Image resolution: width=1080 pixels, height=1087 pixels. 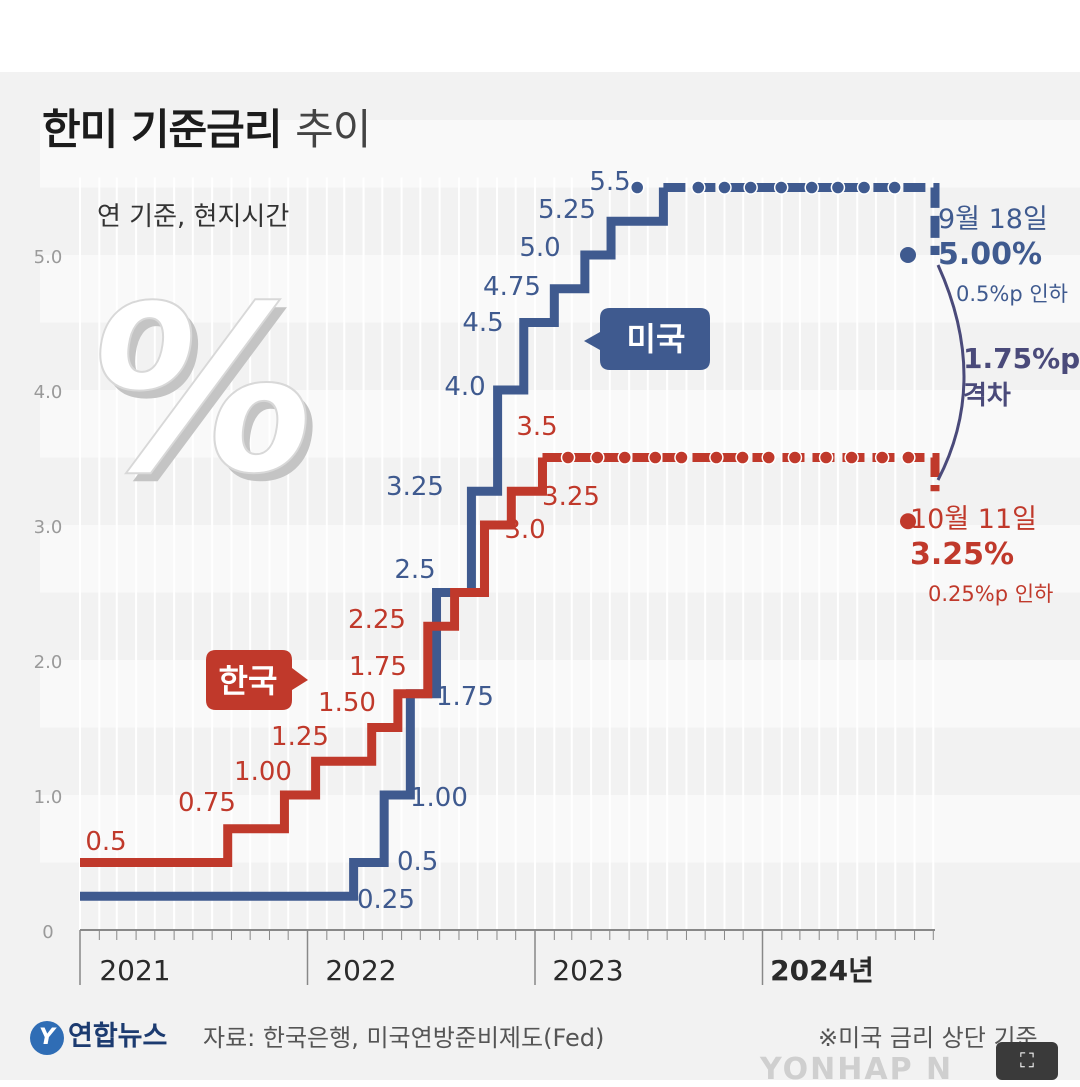 I want to click on yonhap-logo-icon: Y, so click(x=47, y=1037).